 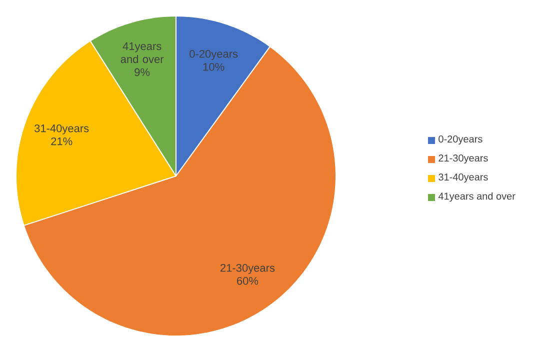 I want to click on legend-label: 0-20years, so click(x=460, y=140).